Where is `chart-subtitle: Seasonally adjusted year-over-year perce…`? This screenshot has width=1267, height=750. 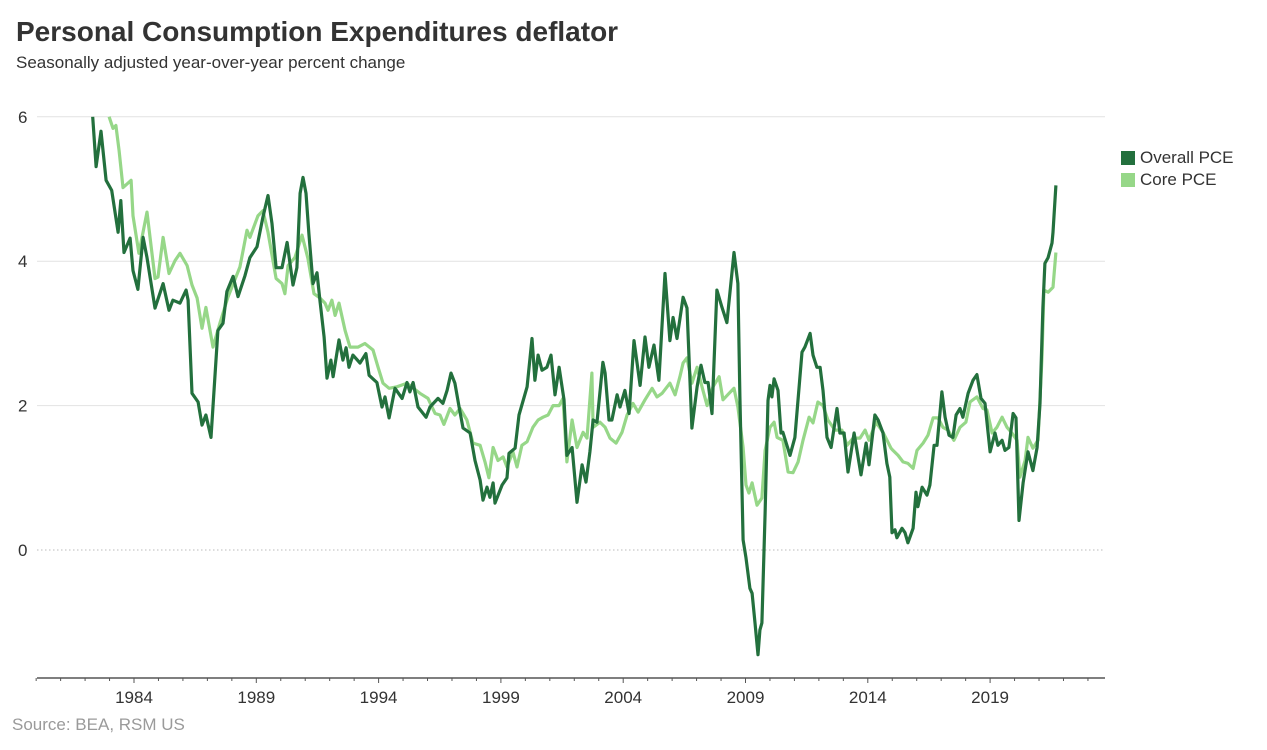 chart-subtitle: Seasonally adjusted year-over-year perce… is located at coordinates (211, 62).